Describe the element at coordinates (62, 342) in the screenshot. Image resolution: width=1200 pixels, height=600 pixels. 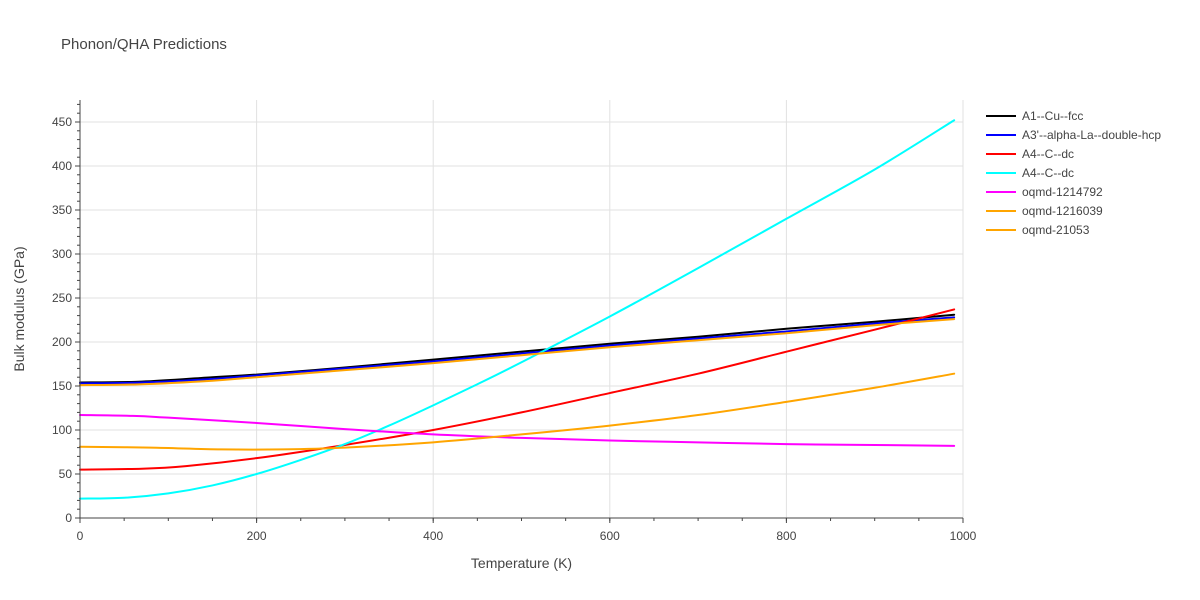
I see `y-tick-label: 200` at that location.